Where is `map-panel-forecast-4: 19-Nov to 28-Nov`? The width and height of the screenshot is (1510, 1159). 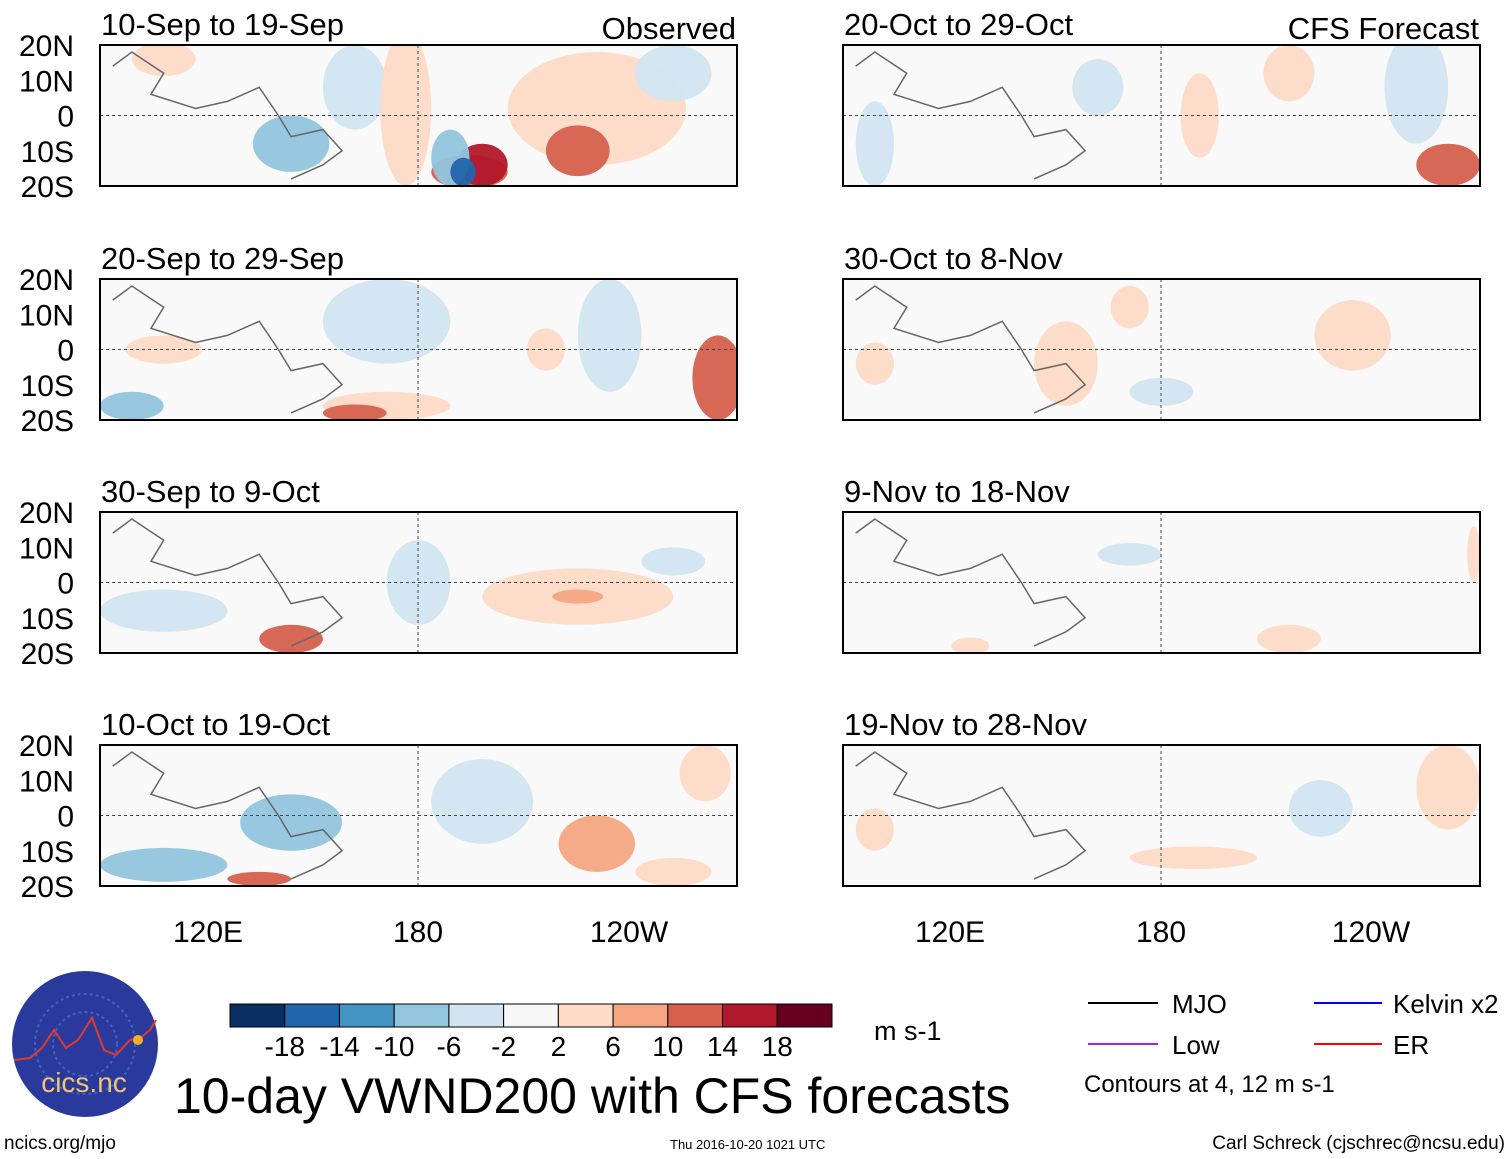
map-panel-forecast-4: 19-Nov to 28-Nov is located at coordinates (1161, 797).